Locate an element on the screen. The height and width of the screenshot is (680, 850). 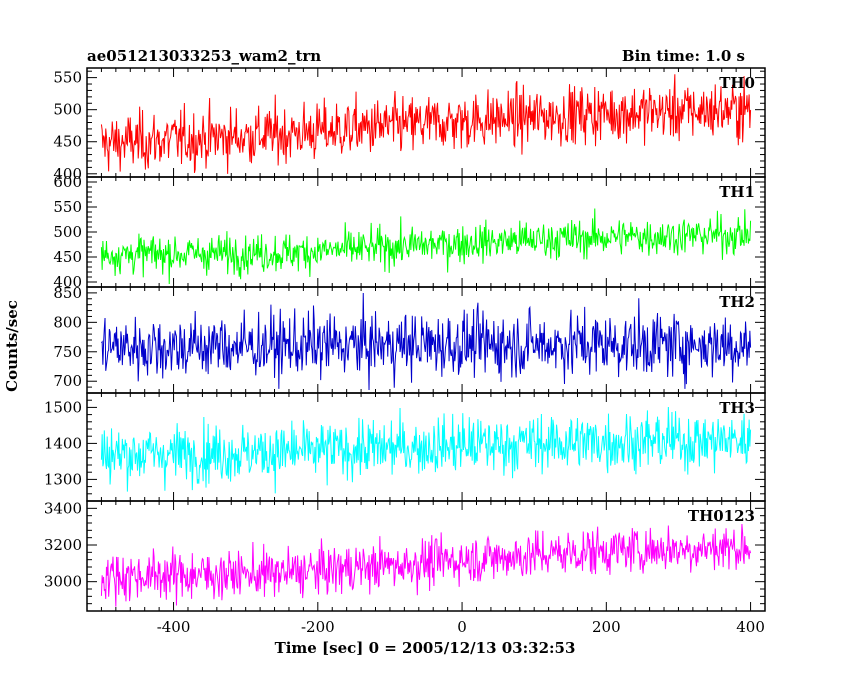
y-tick-label: 600 is located at coordinates (67, 182).